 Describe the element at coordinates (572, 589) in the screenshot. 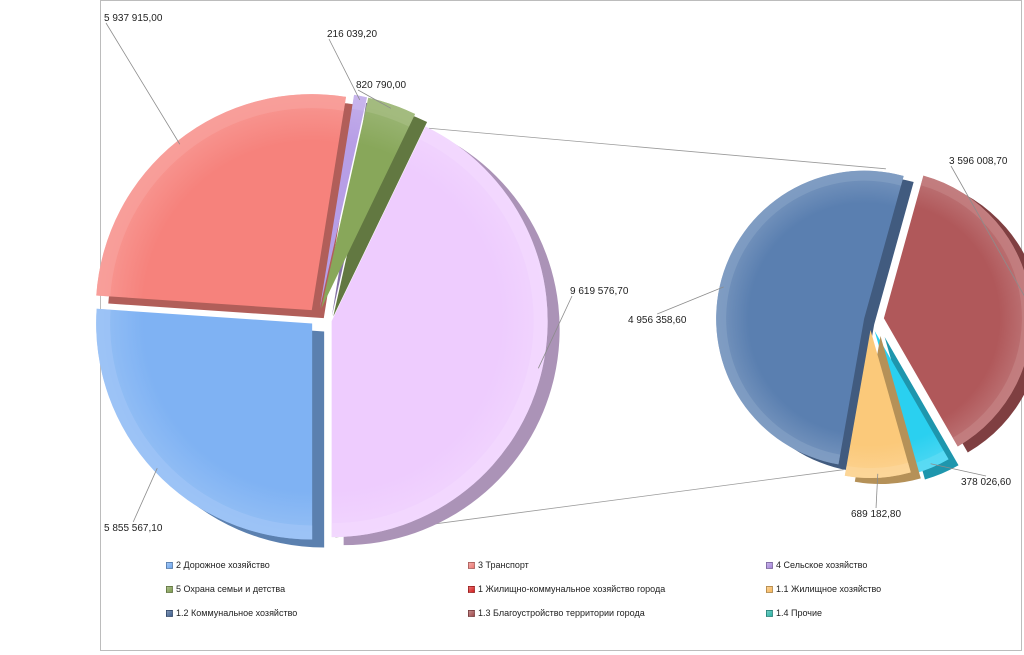

I see `legend-label: 1 Жилищно-коммунальное хозяйство города` at that location.